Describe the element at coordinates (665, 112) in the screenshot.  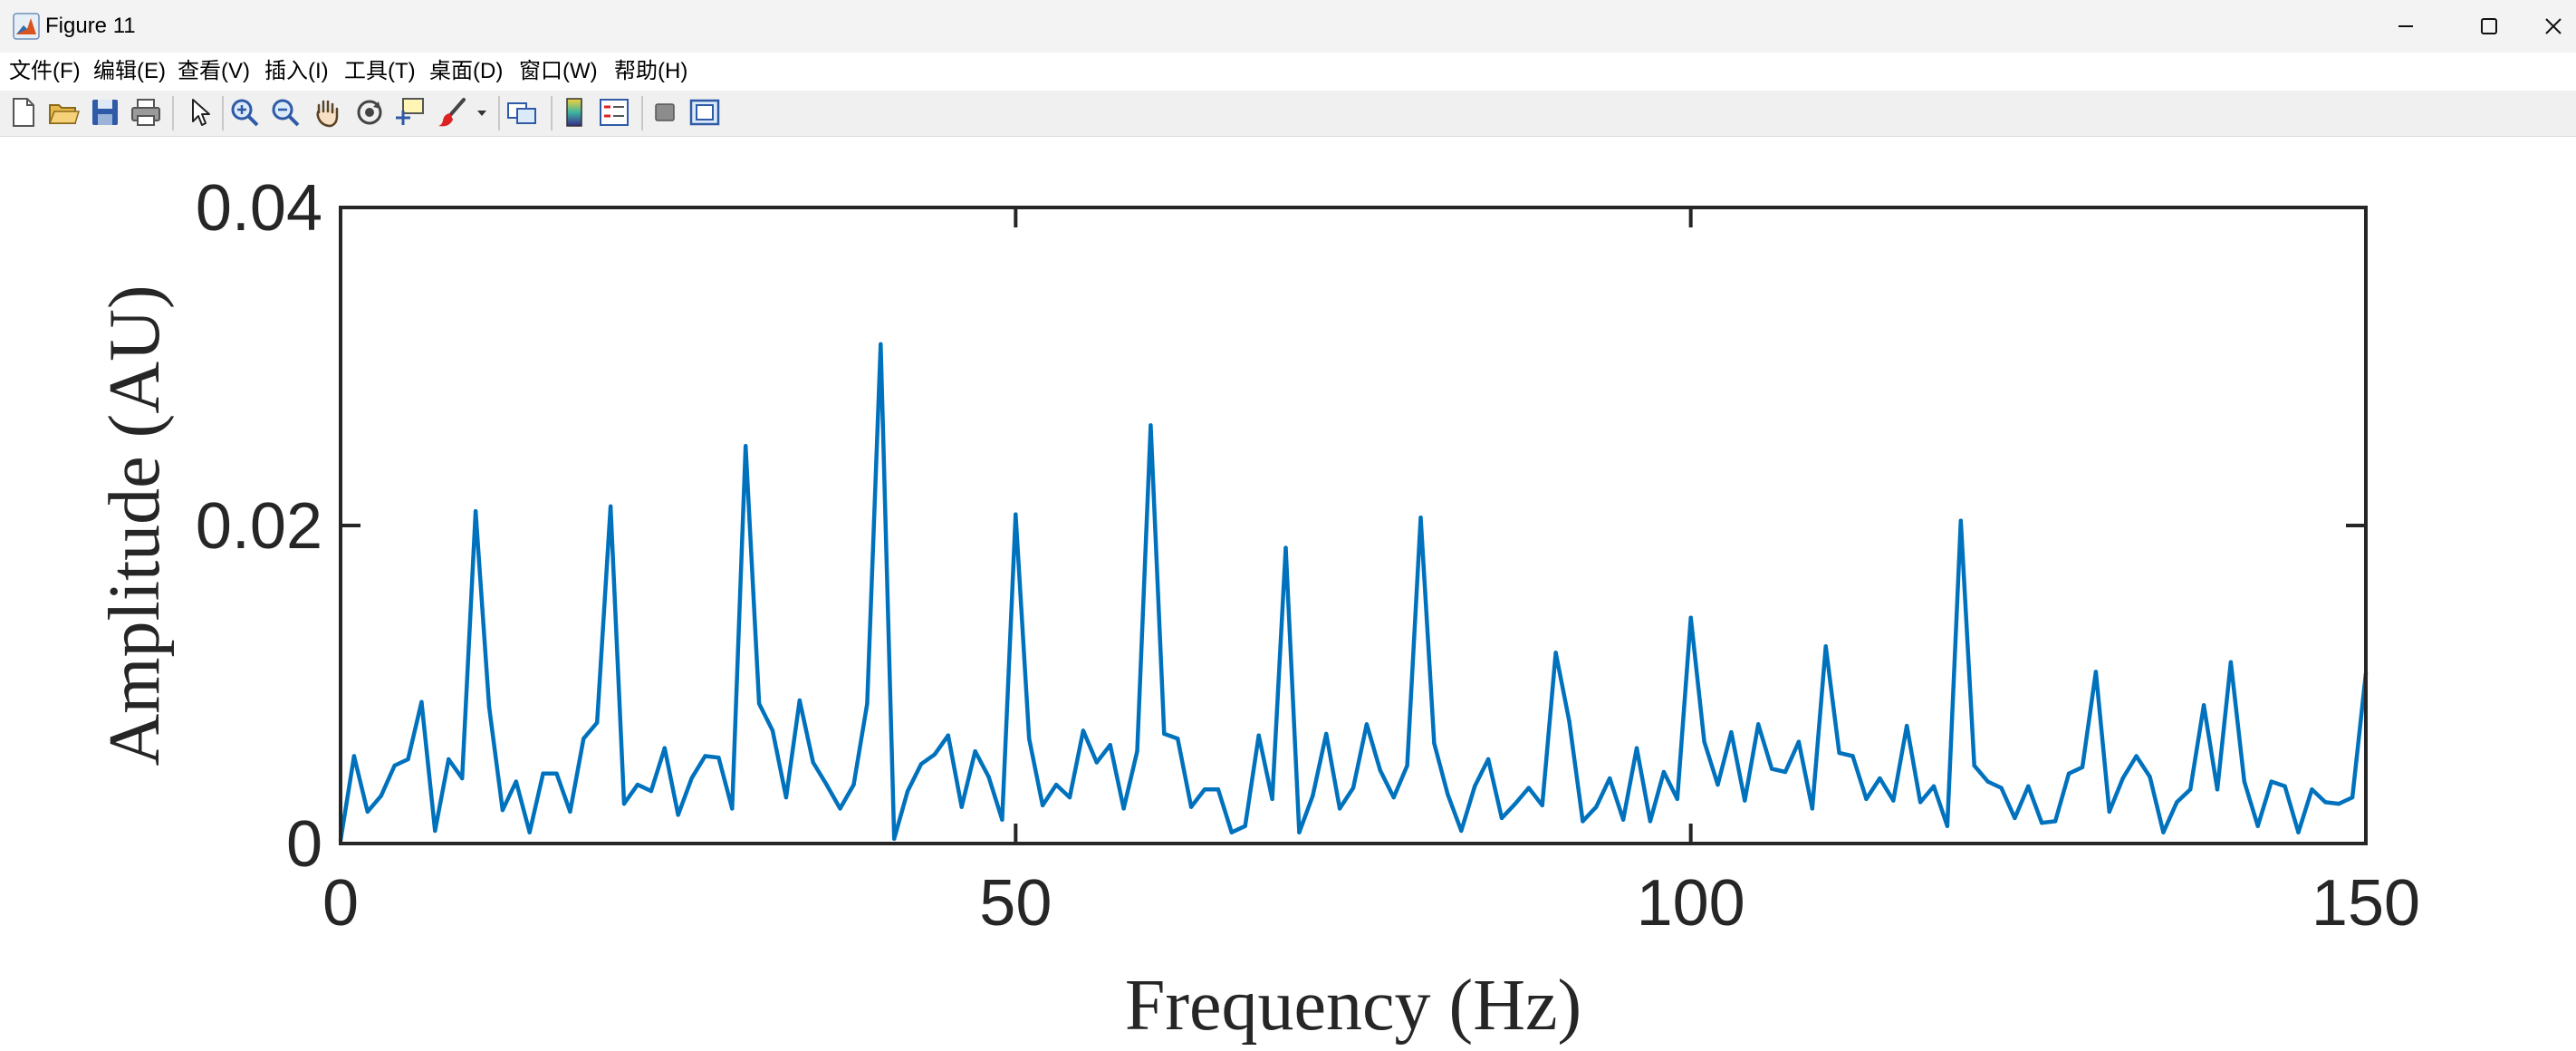
I see `hide-plot-tools-icon` at that location.